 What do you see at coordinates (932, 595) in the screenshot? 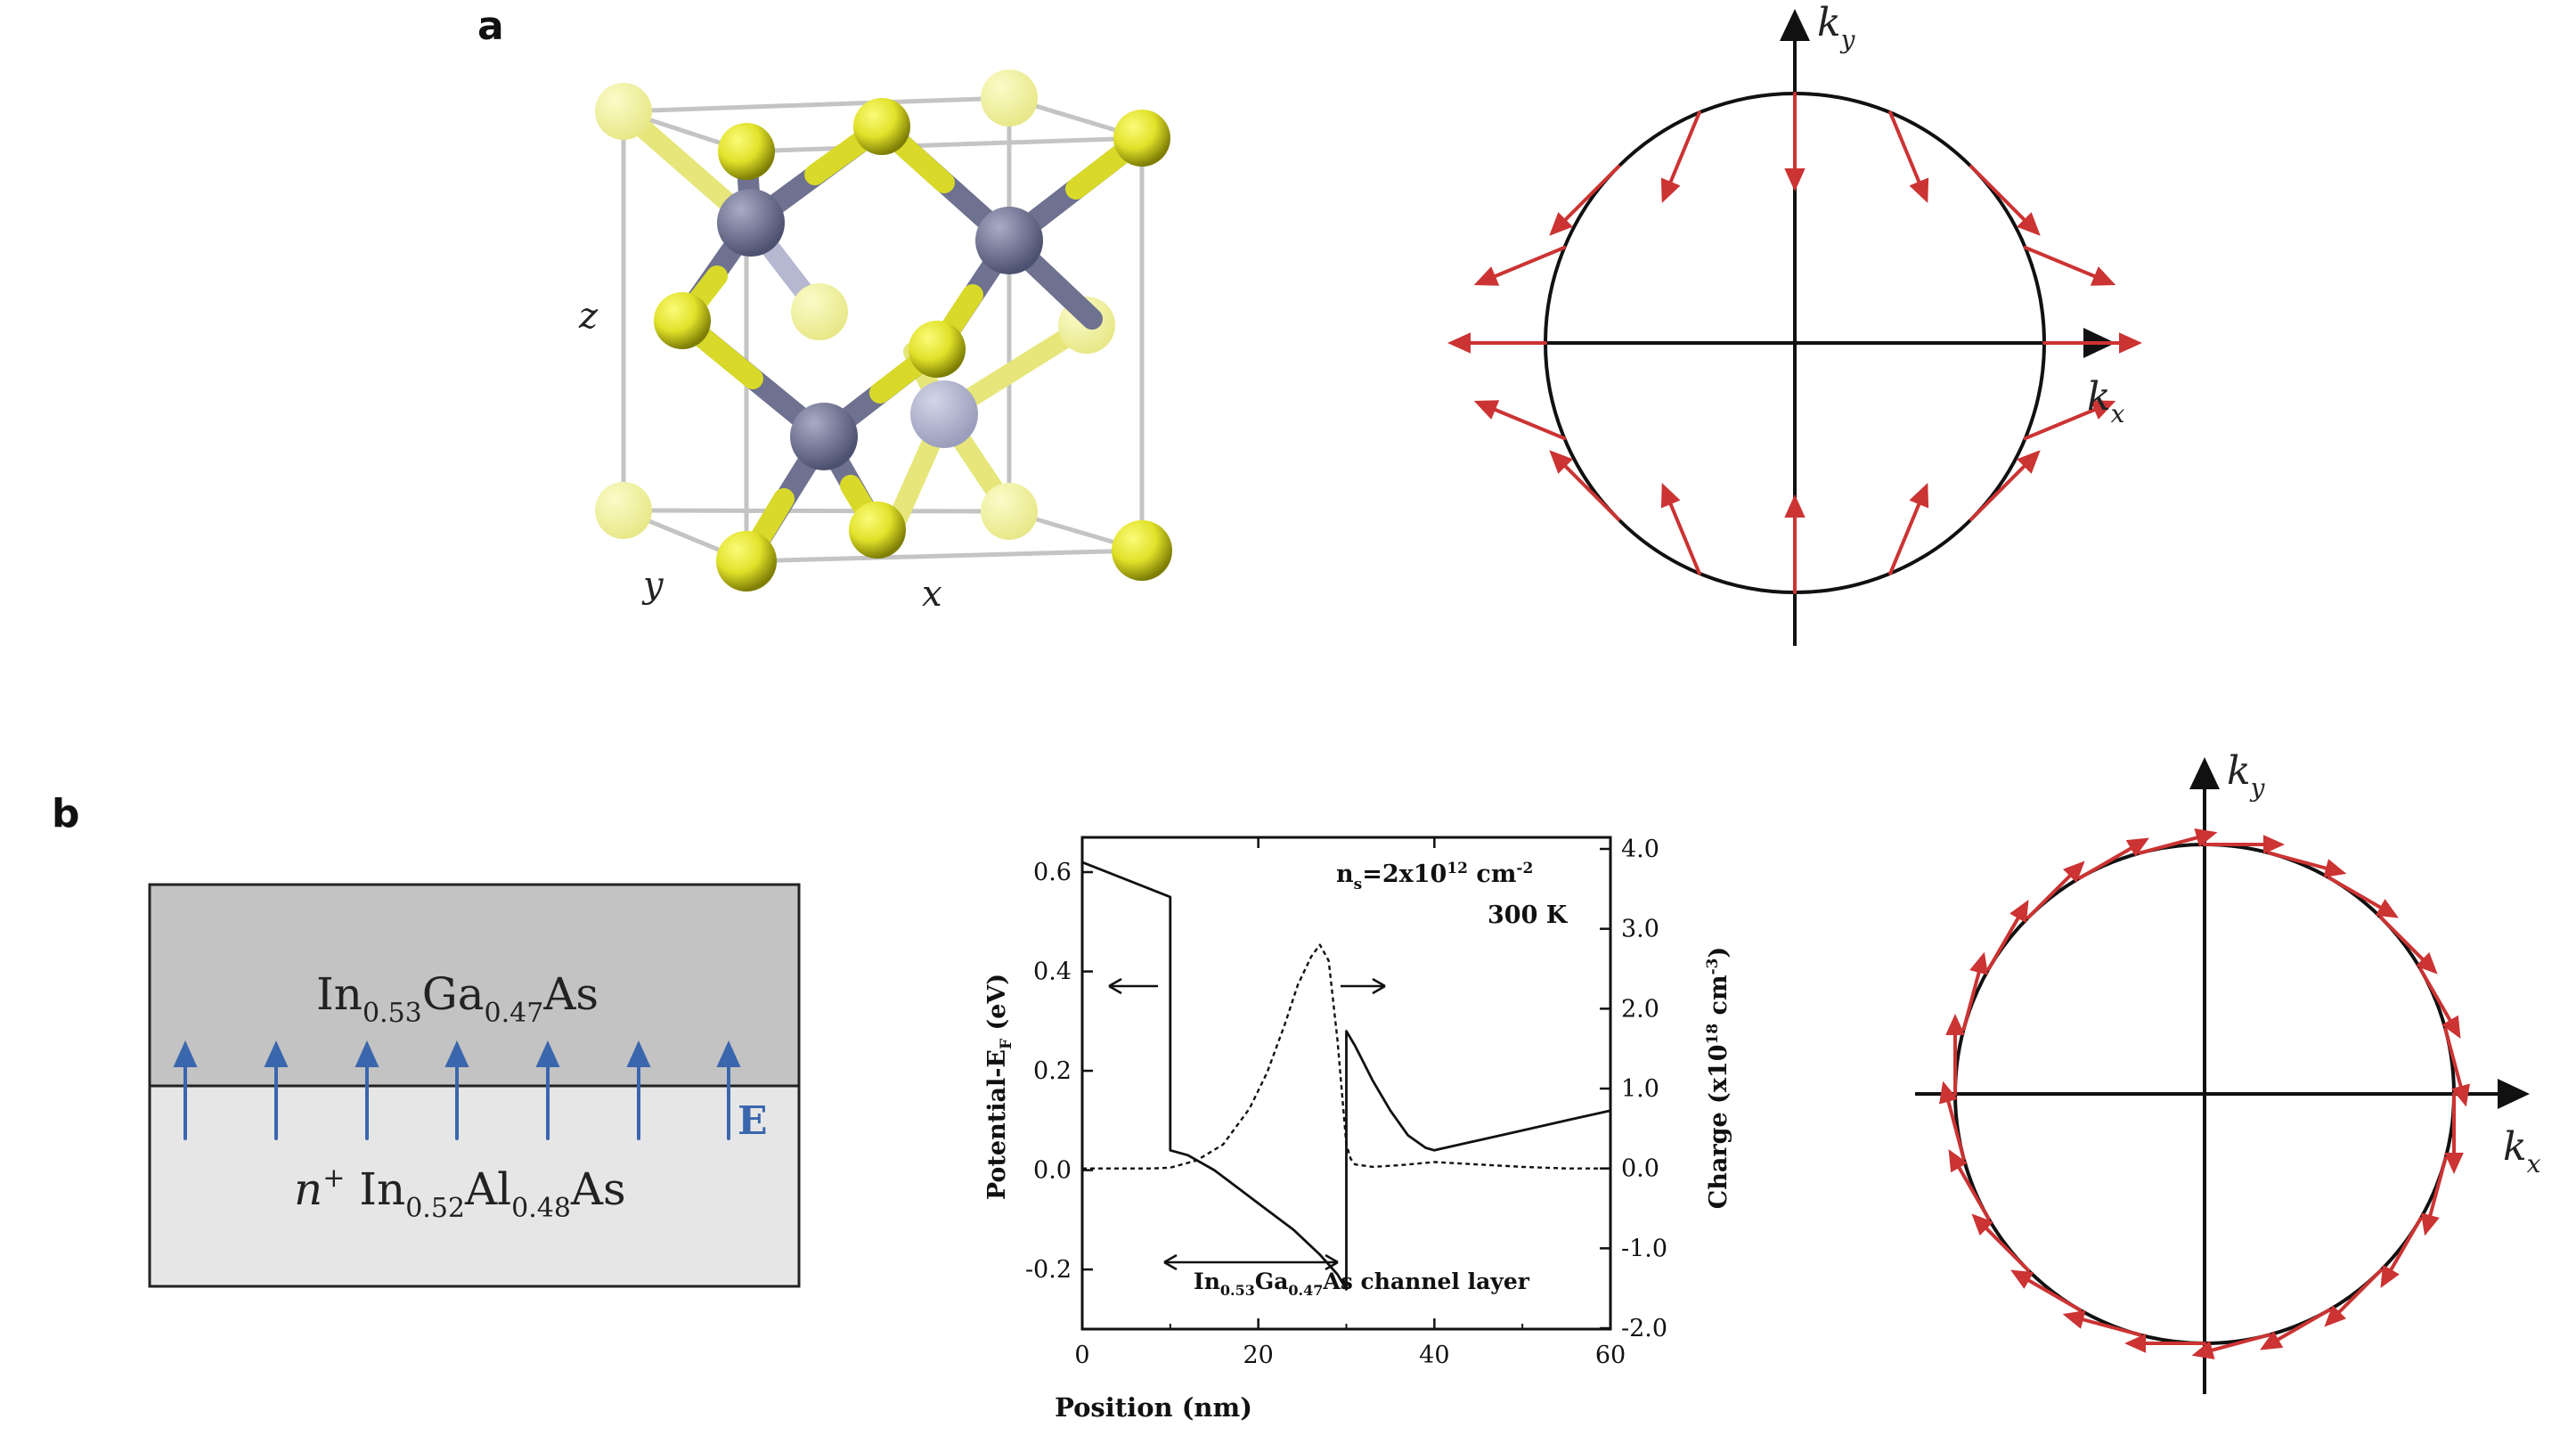
I see `axis-x-label: x` at bounding box center [932, 595].